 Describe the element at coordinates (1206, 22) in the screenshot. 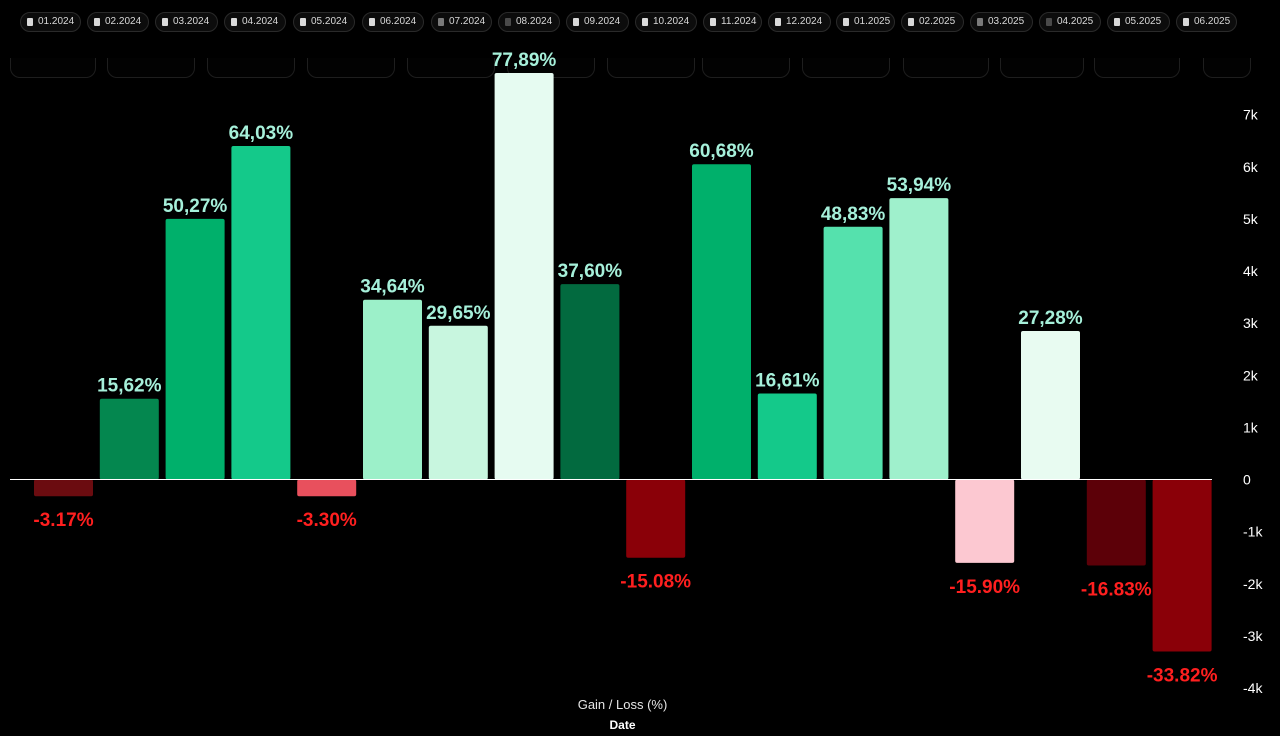

I see `legend-item-06.2025: 06.2025` at that location.